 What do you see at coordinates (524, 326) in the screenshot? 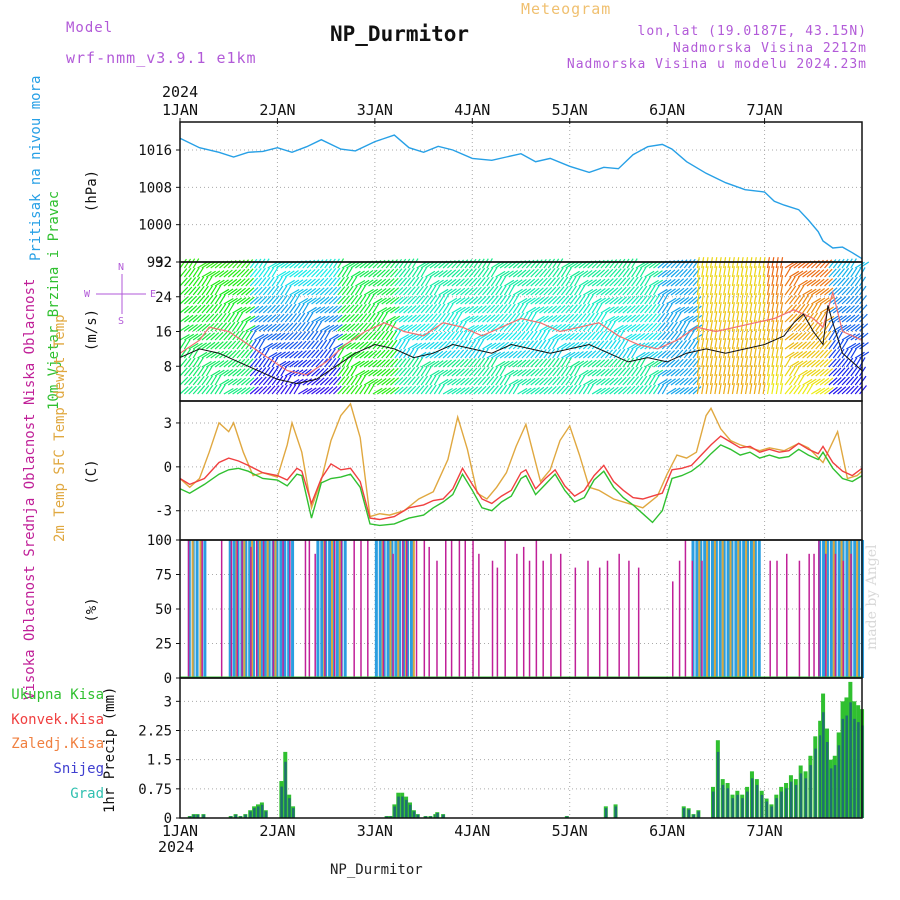
I see `wind-barb-field` at bounding box center [524, 326].